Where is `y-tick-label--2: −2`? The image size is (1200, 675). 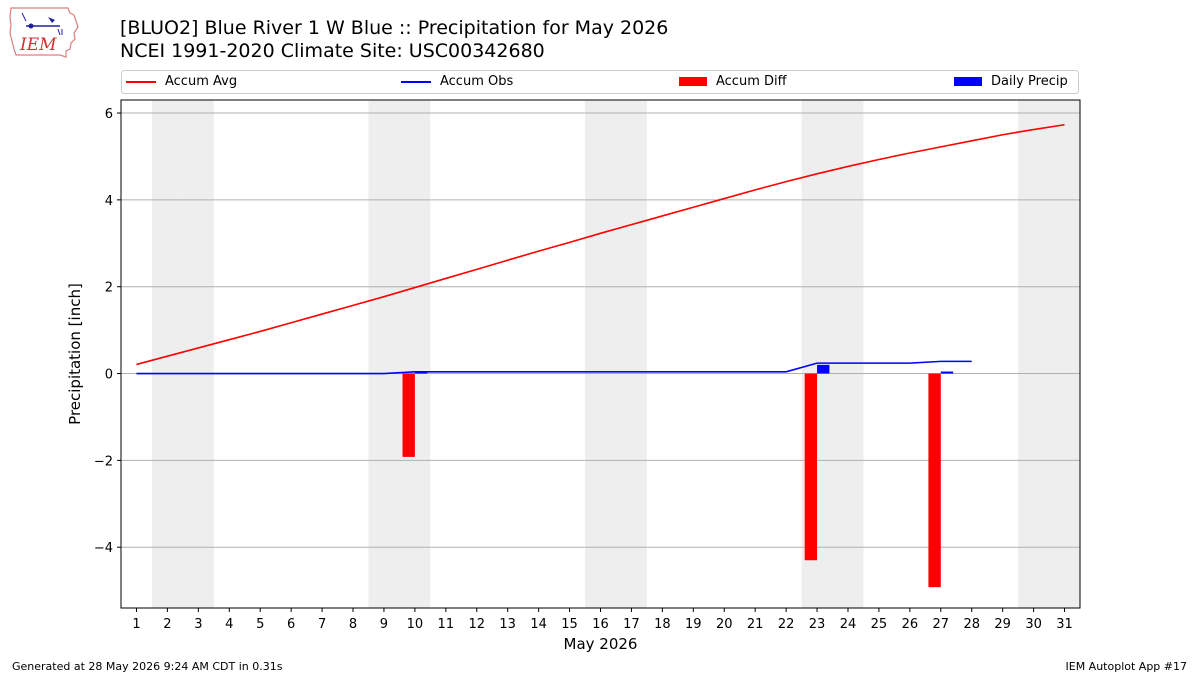
y-tick-label--2: −2 is located at coordinates (103, 461).